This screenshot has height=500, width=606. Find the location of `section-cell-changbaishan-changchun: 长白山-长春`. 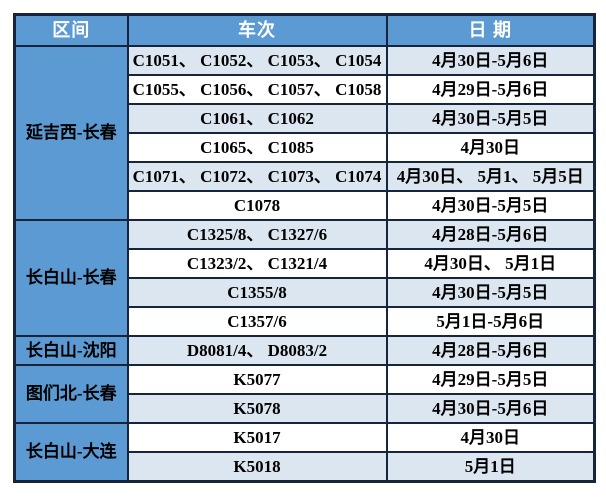

section-cell-changbaishan-changchun: 长白山-长春 is located at coordinates (71, 278).